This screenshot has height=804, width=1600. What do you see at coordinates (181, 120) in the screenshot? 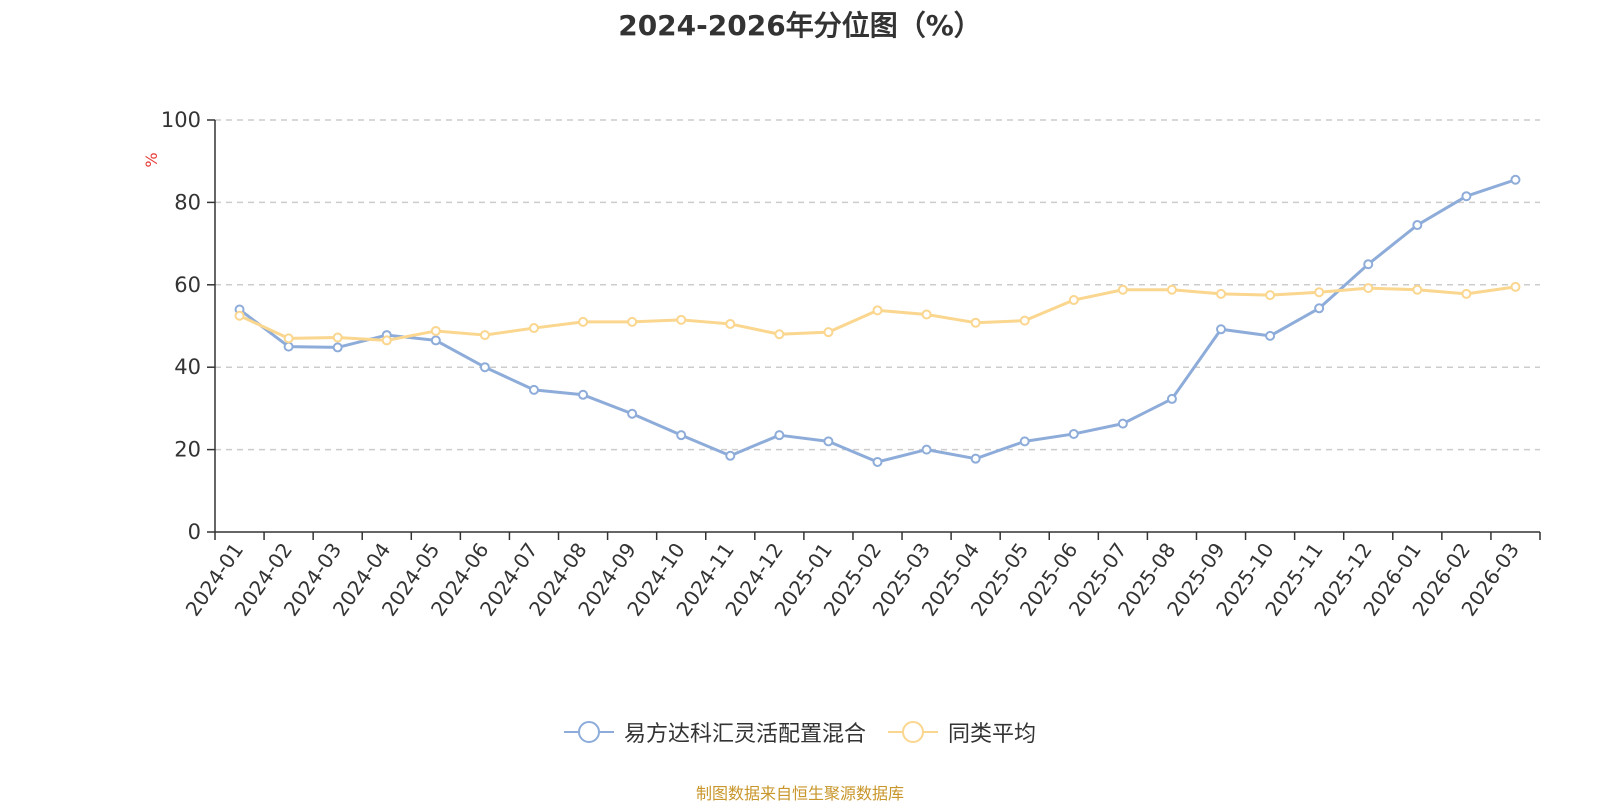
I see `y-tick-label: 100` at bounding box center [181, 120].